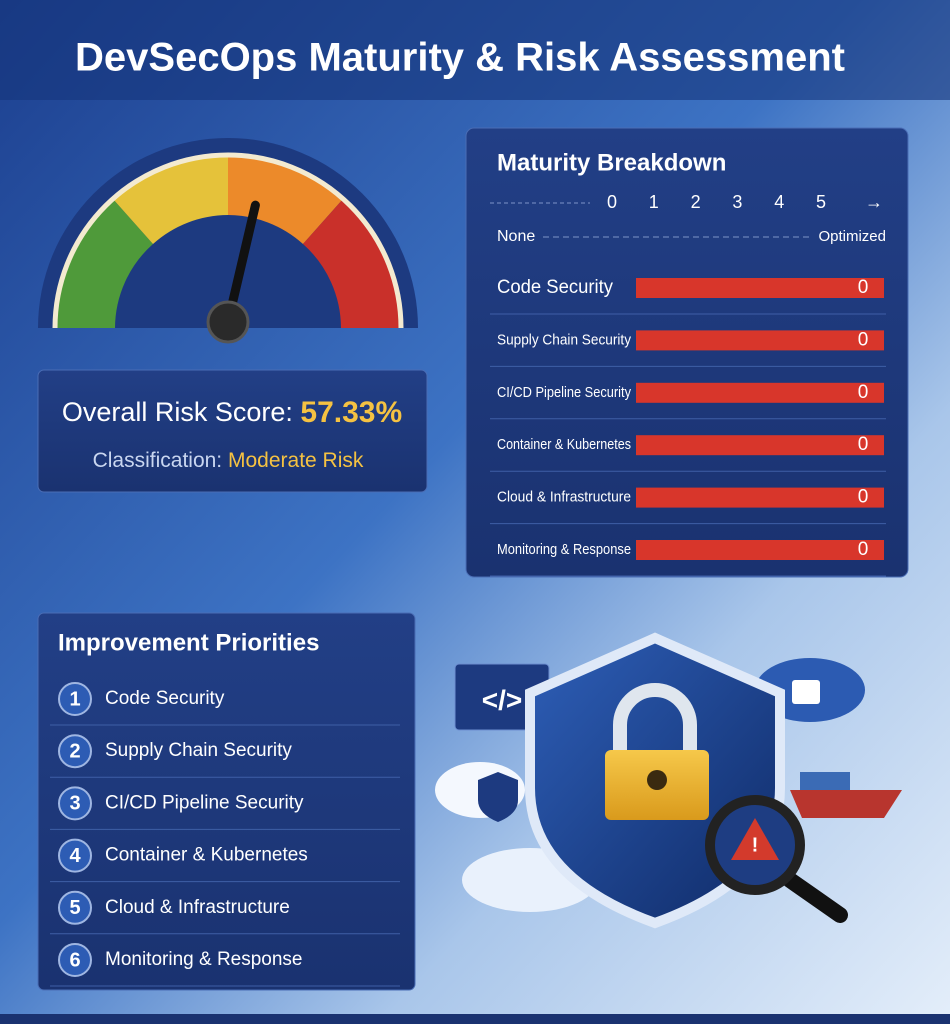 This screenshot has height=1024, width=950. I want to click on scale-tick-label: 3, so click(737, 202).